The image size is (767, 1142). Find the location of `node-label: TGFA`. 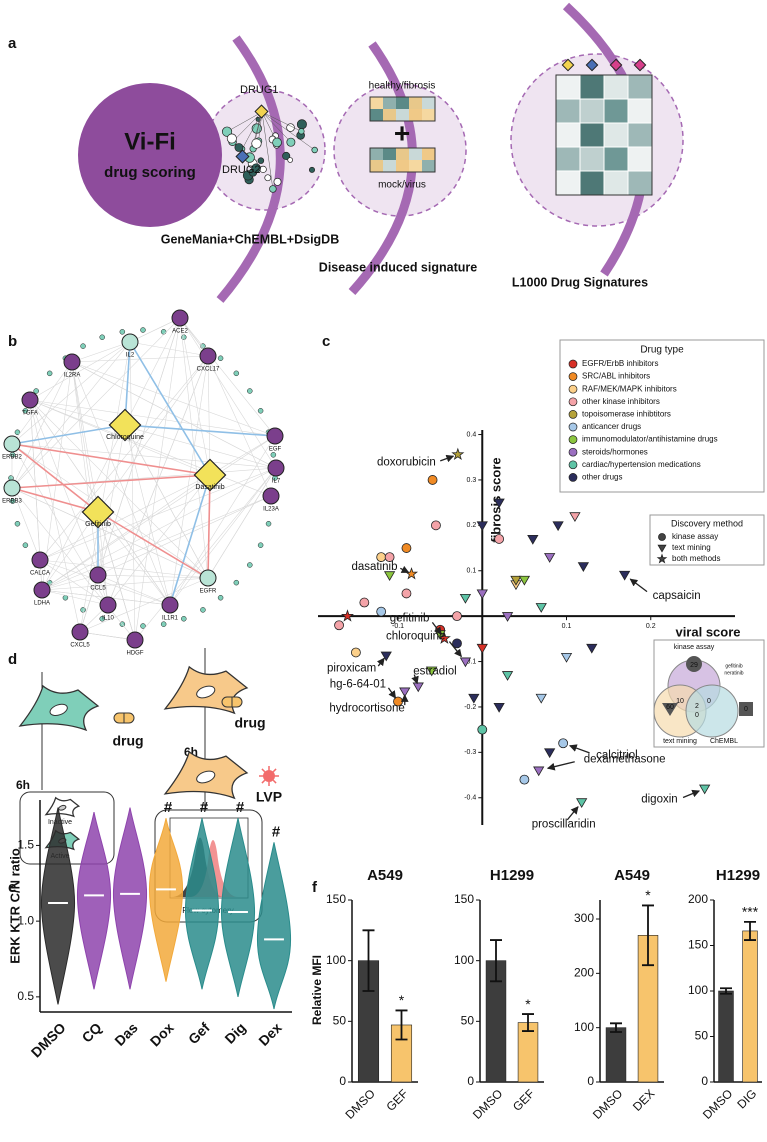

node-label: TGFA is located at coordinates (30, 414).